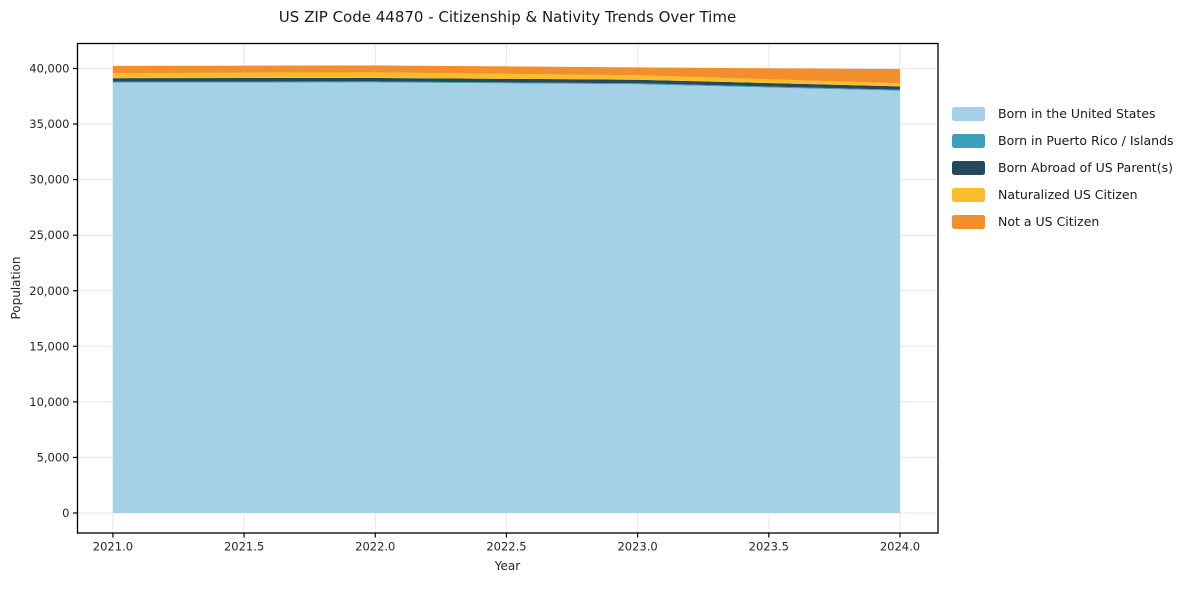  What do you see at coordinates (375, 547) in the screenshot?
I see `x-tick-label: 2022.0` at bounding box center [375, 547].